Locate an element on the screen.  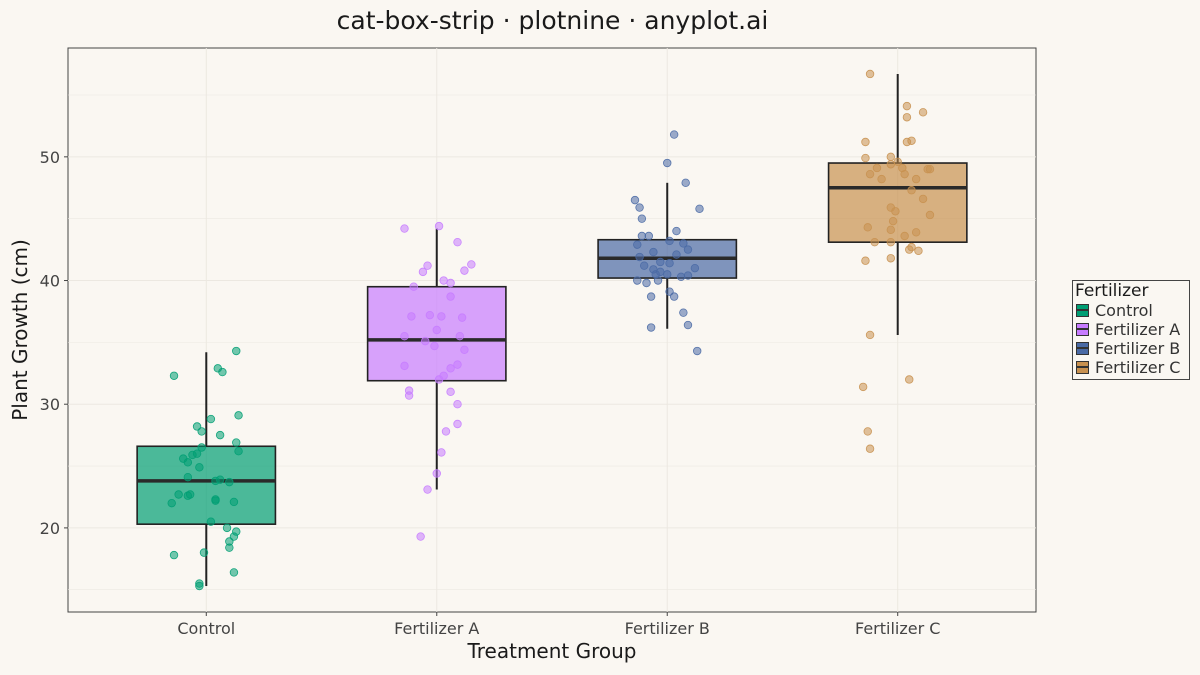
legend-item: Fertilizer C is located at coordinates (1131, 367).